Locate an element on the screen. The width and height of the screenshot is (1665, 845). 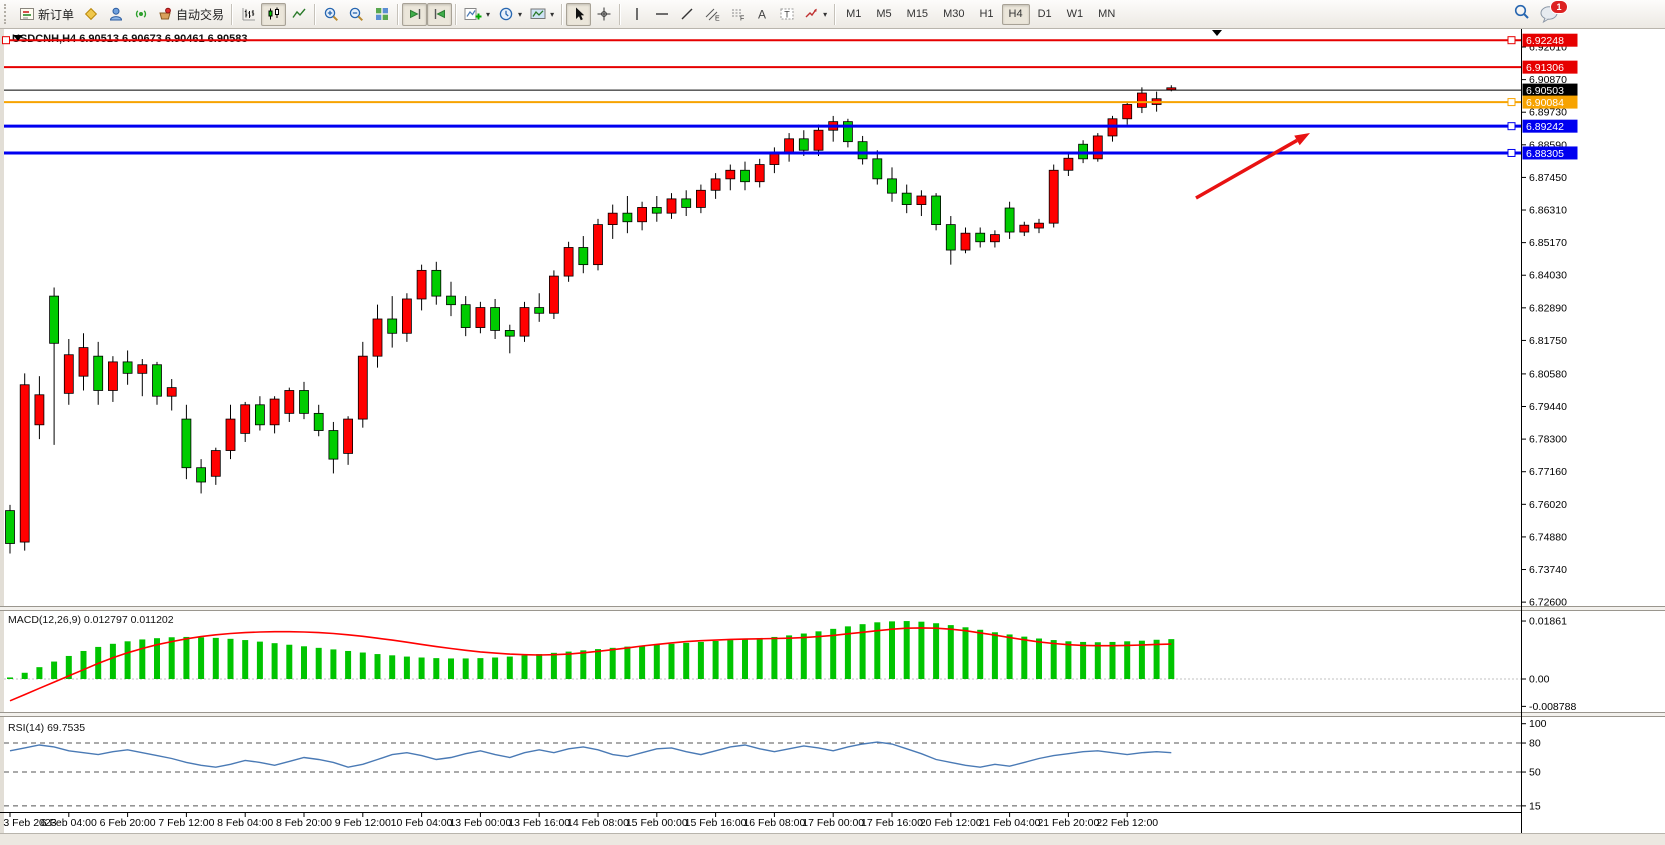
community-button is located at coordinates (115, 14).